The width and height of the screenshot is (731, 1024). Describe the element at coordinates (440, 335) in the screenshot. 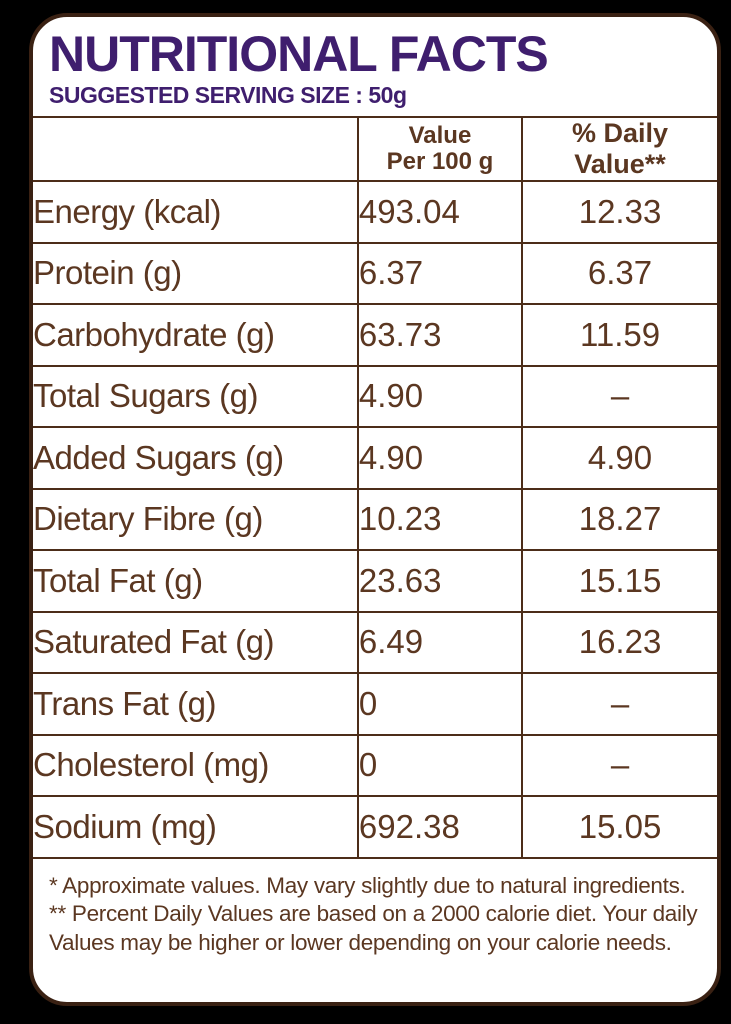

I see `nutrient-value: 63.73` at that location.